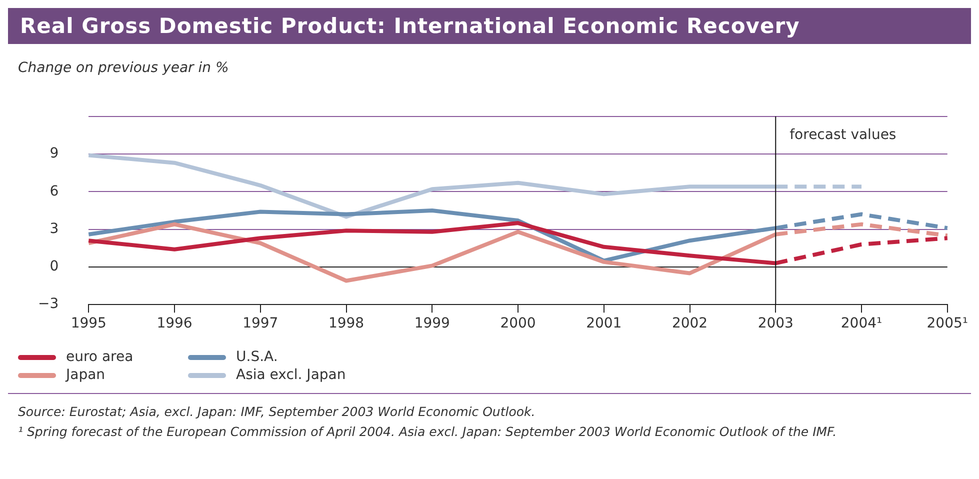  What do you see at coordinates (257, 357) in the screenshot?
I see `legend-label: U.S.A.` at bounding box center [257, 357].